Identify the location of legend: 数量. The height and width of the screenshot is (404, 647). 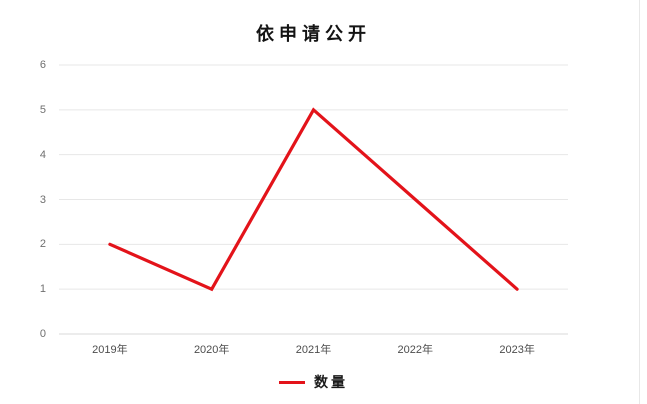
(313, 382).